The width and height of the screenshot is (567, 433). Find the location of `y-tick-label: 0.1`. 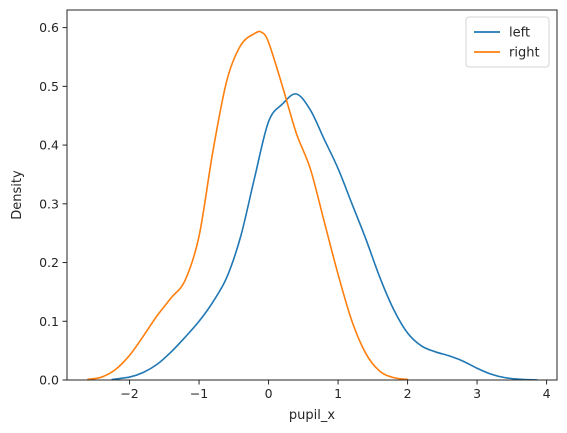

y-tick-label: 0.1 is located at coordinates (49, 321).